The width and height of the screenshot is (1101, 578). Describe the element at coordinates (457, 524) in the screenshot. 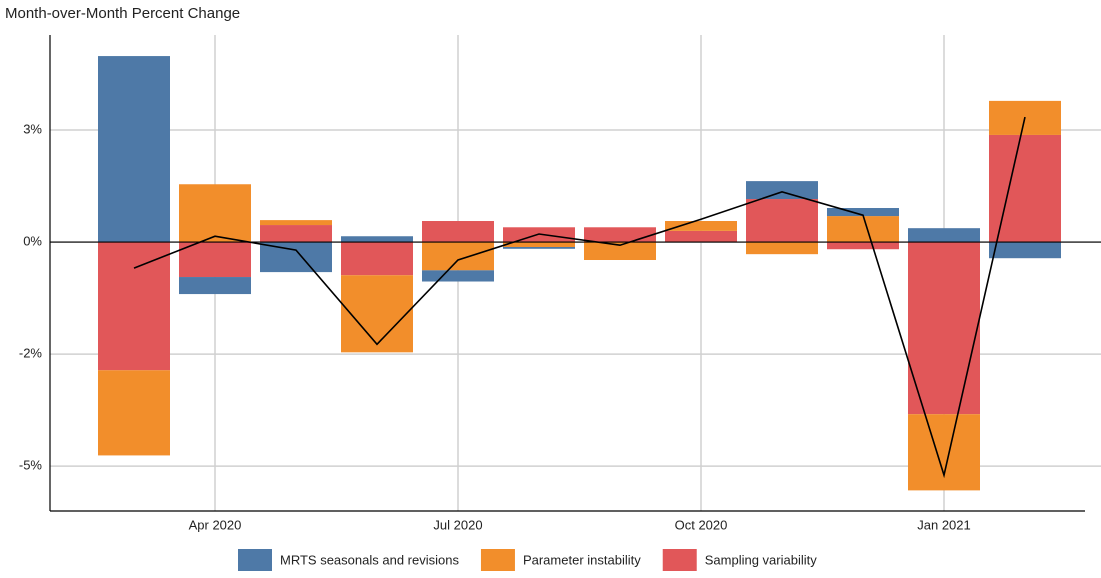

I see `x-tick-label: Jul 2020` at that location.